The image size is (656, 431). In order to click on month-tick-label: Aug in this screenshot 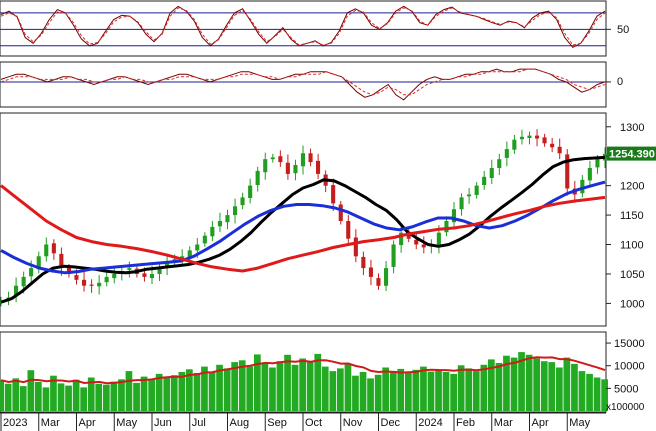, I will do `click(240, 423)`.